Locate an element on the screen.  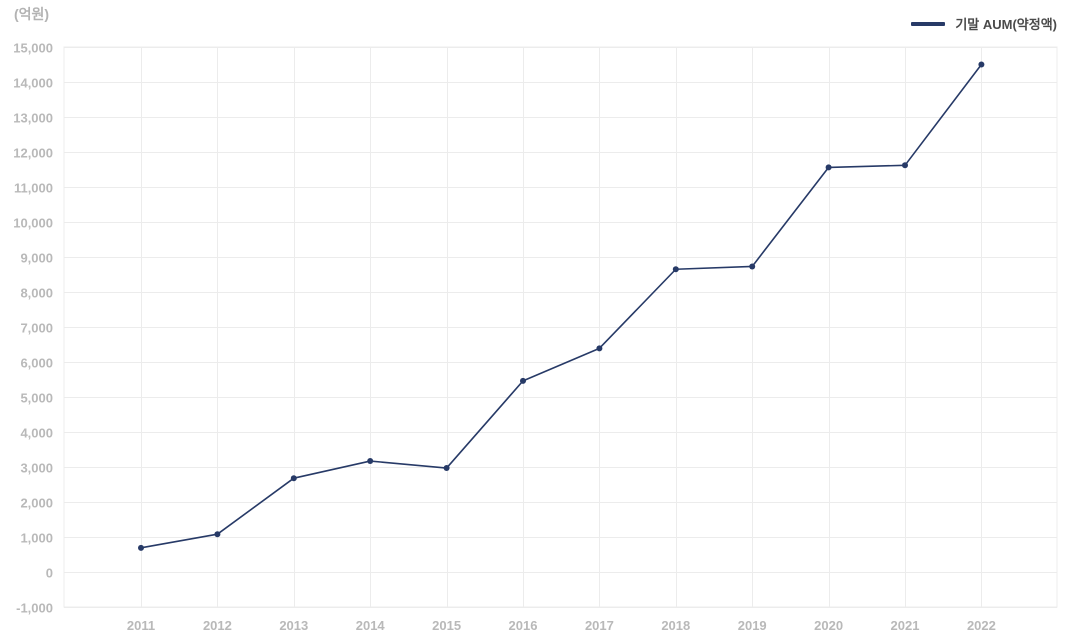
x-tick-label: 2020 is located at coordinates (828, 625).